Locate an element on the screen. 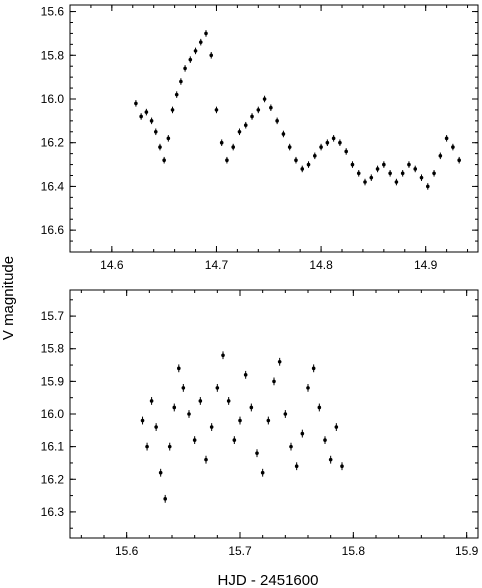 This screenshot has height=588, width=482. y-axis-title: V magnitude is located at coordinates (8, 298).